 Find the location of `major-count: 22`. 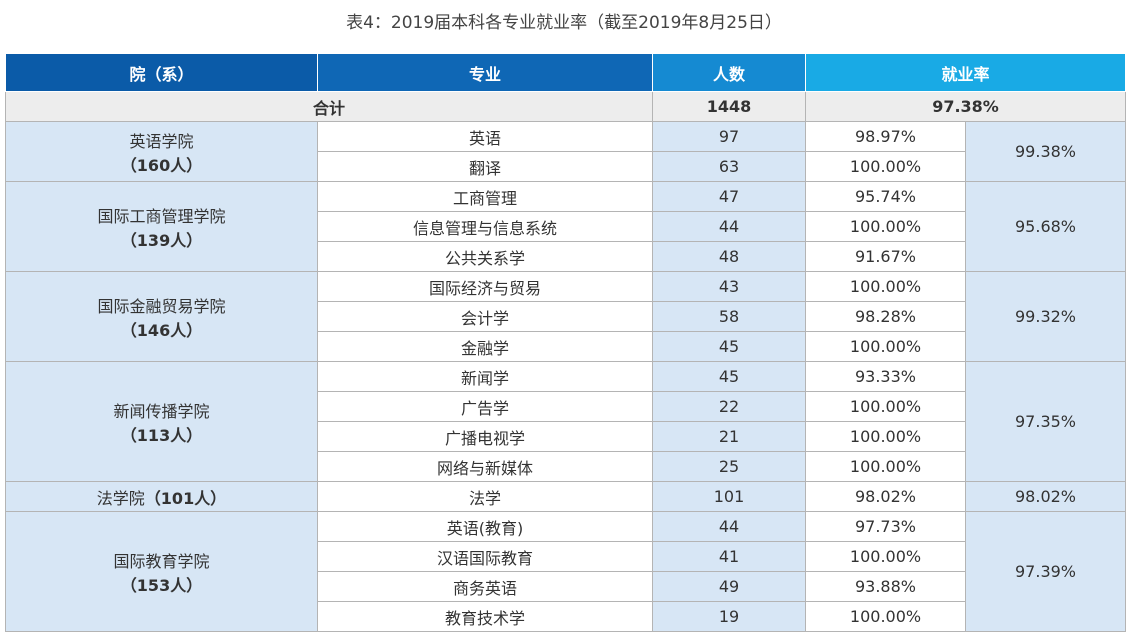

major-count: 22 is located at coordinates (729, 406).